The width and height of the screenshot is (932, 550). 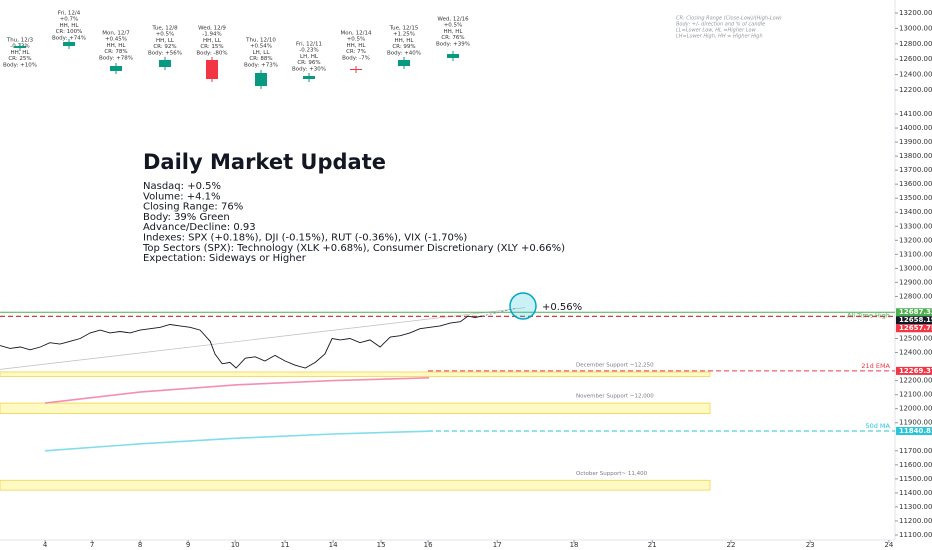 I want to click on daily-label-line: CR: 100%, so click(x=69, y=32).